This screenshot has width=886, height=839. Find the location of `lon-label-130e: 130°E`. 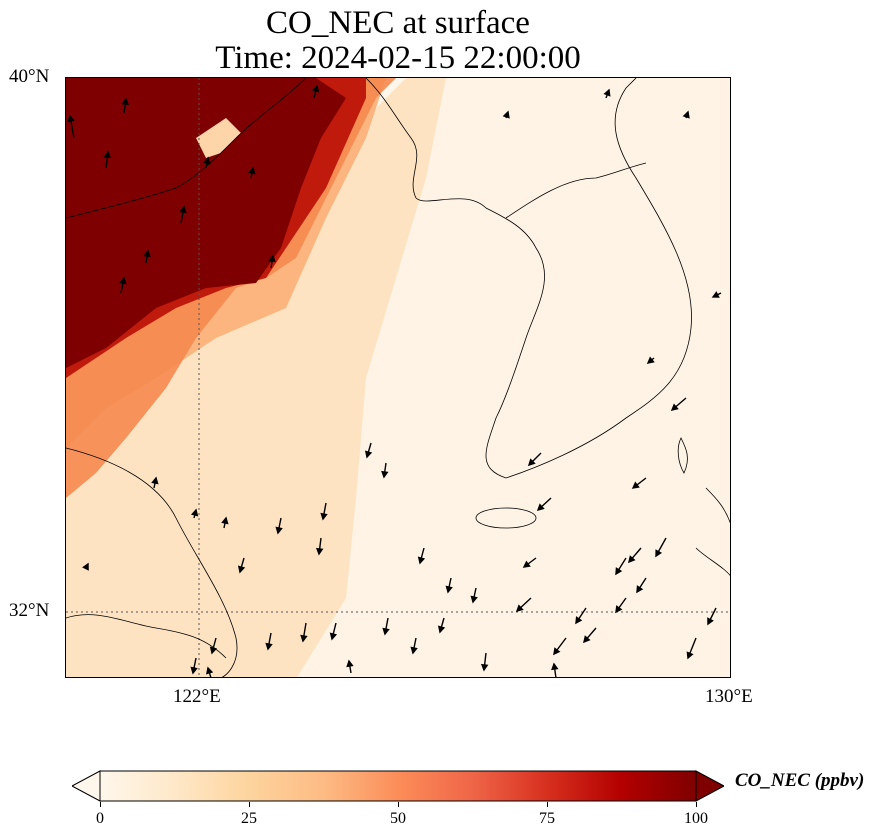

lon-label-130e: 130°E is located at coordinates (729, 696).